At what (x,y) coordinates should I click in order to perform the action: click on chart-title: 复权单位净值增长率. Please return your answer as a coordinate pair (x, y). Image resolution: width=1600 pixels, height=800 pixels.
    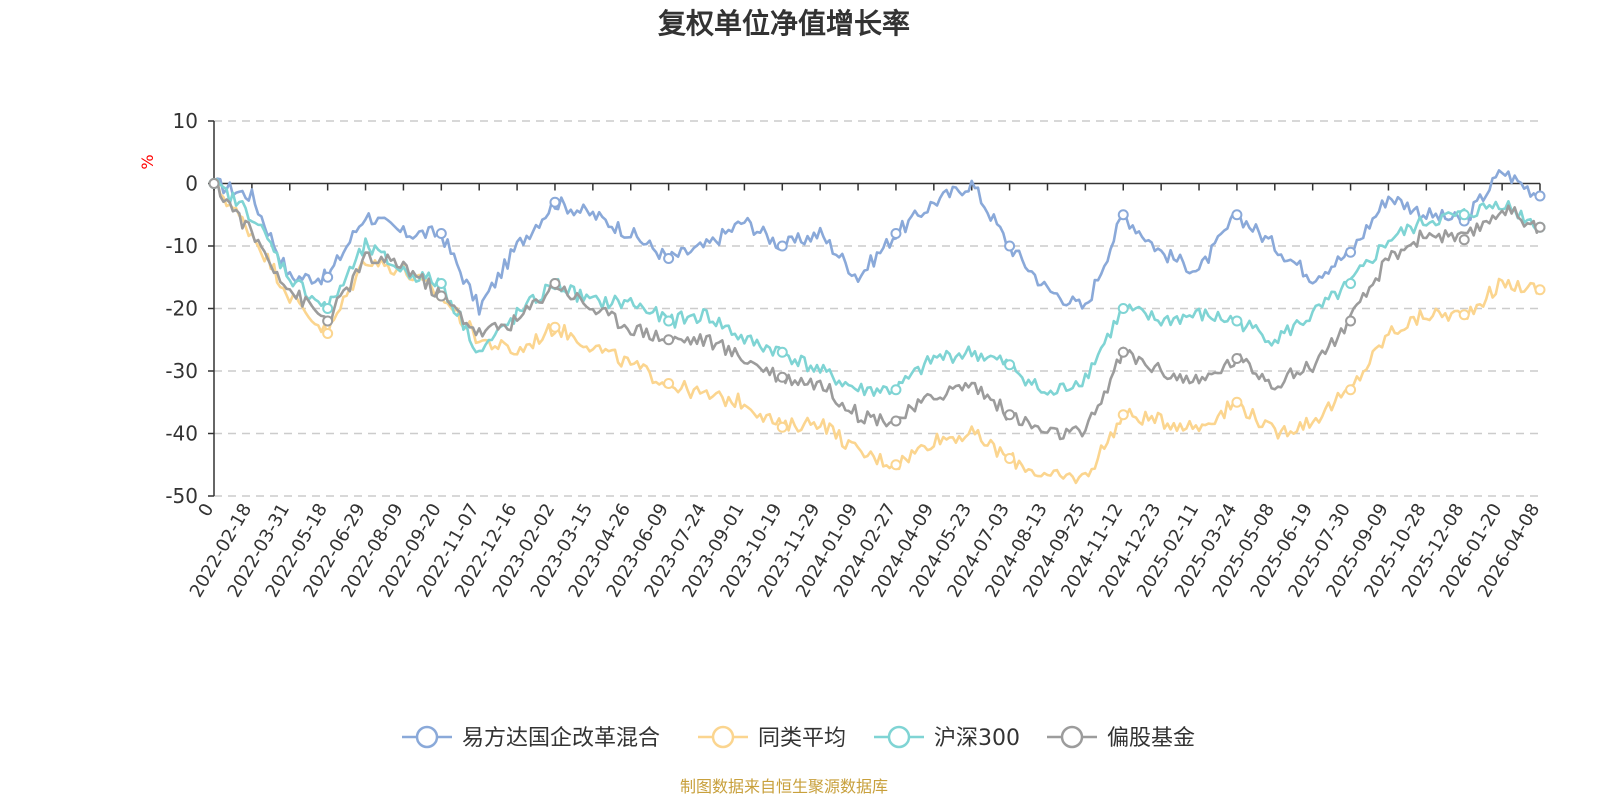
    Looking at the image, I should click on (784, 23).